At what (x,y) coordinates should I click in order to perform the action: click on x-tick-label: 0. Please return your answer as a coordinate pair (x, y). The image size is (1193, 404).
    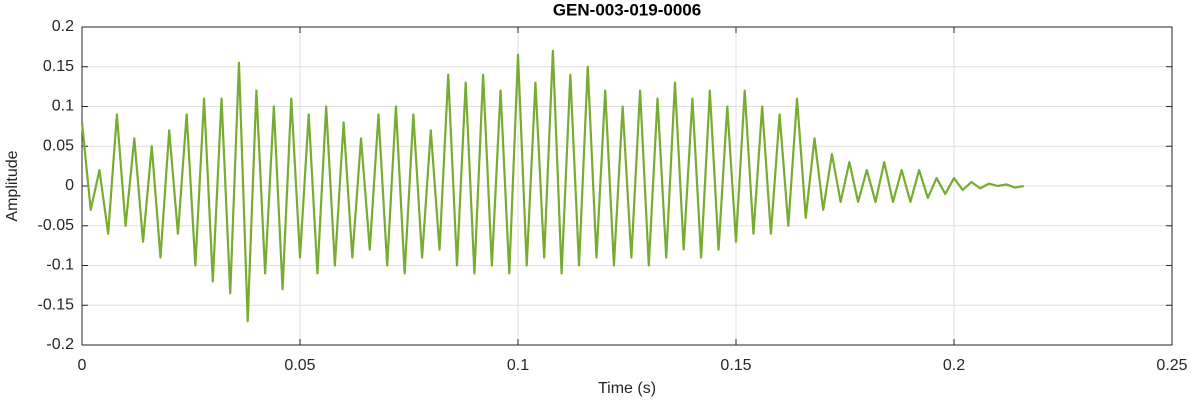
    Looking at the image, I should click on (82, 365).